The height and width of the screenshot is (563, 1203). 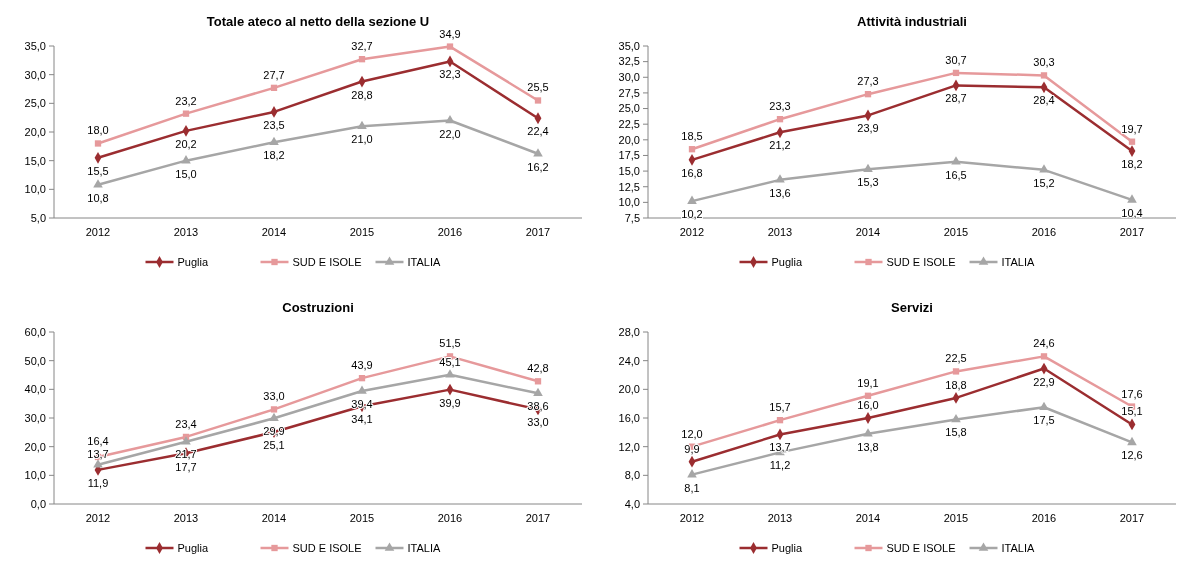 I want to click on x-tick-label: 2012, so click(x=692, y=232).